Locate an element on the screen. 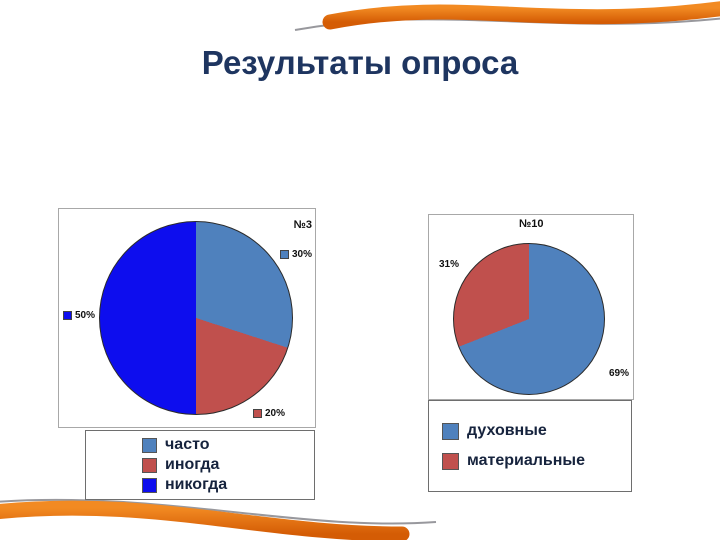  pie-chart-1-legend: часто иногда никогда is located at coordinates (200, 465).